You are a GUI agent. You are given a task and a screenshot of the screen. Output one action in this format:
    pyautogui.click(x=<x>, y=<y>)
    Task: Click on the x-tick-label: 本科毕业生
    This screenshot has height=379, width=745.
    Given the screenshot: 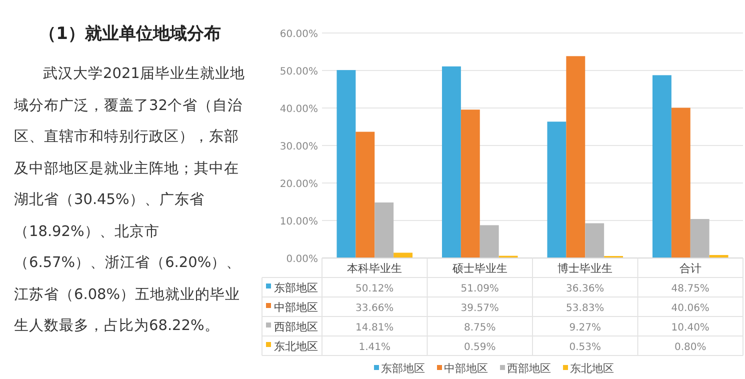 What is the action you would take?
    pyautogui.click(x=374, y=268)
    